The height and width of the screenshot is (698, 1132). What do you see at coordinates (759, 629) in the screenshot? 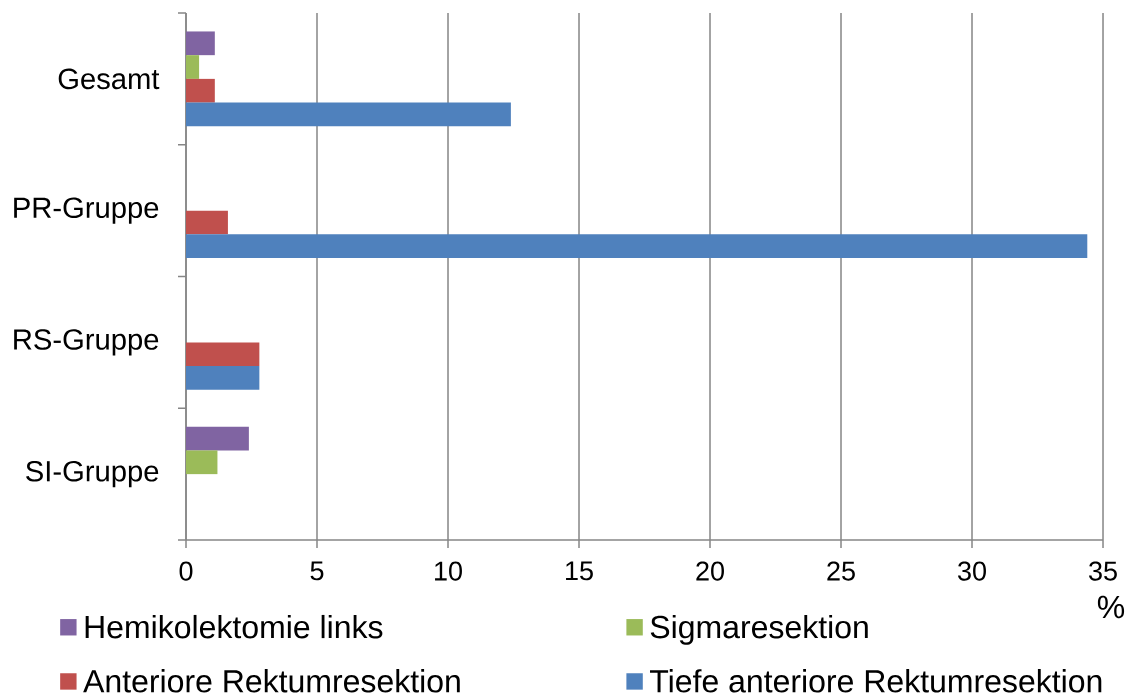
I see `legend-label: Sigmaresektion` at bounding box center [759, 629].